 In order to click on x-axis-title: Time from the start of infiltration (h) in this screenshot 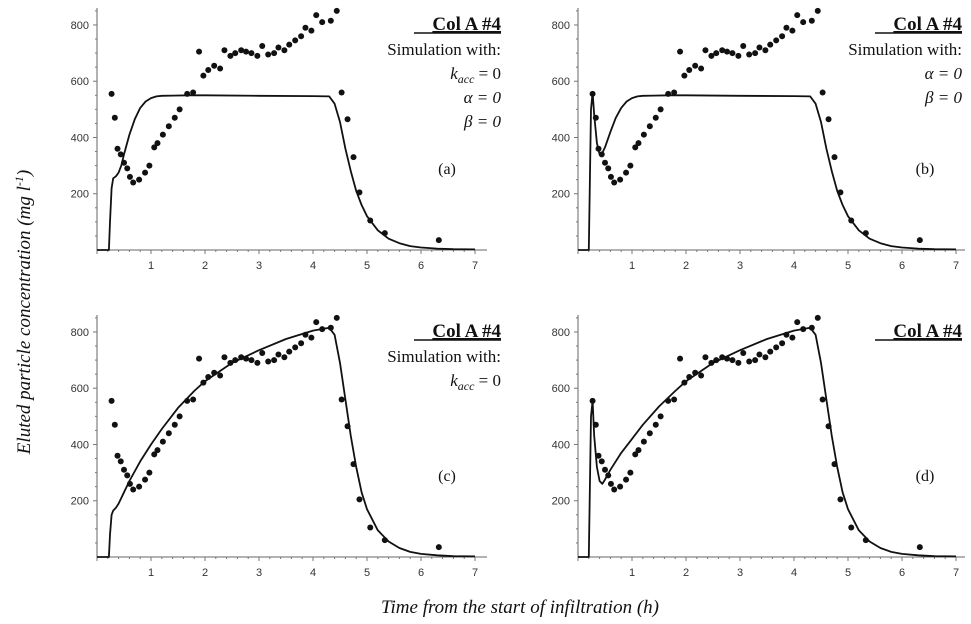, I will do `click(520, 607)`.